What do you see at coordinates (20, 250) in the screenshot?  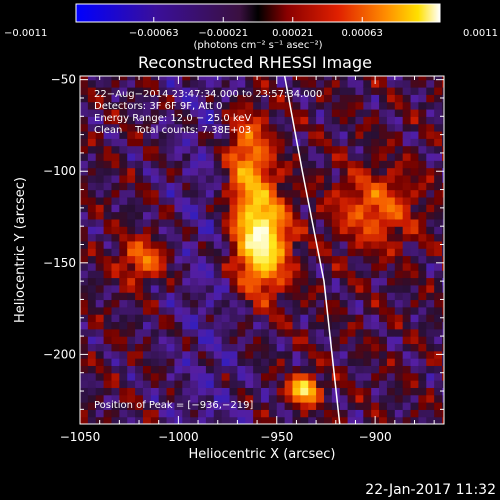 I see `y-axis-title: Heliocentric Y (arcsec)` at bounding box center [20, 250].